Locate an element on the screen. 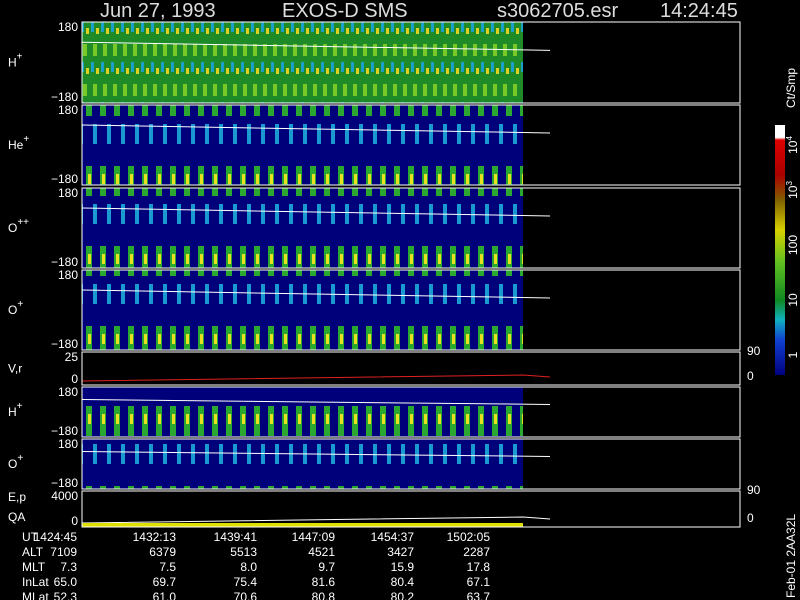  table-cell: 7109 is located at coordinates (63, 552).